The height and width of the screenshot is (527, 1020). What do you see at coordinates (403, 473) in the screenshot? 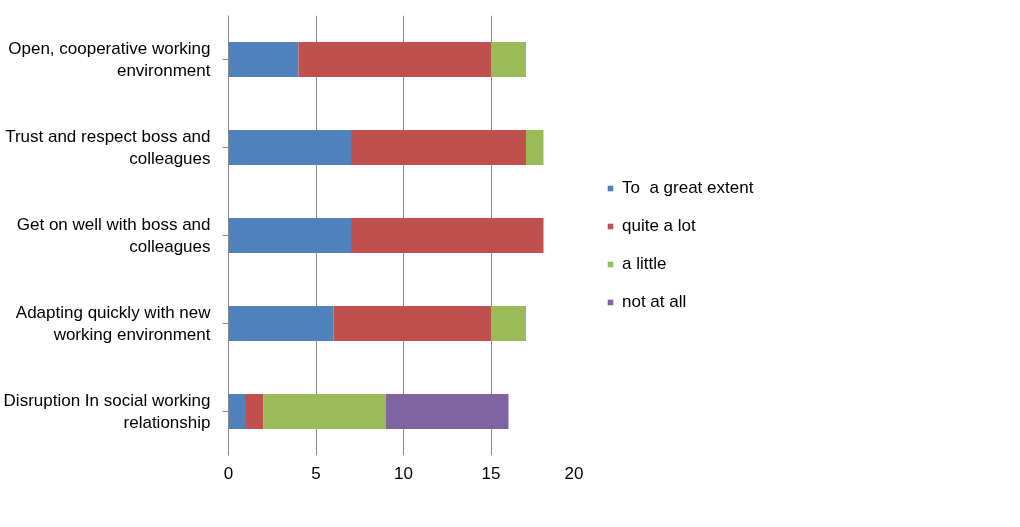
I see `x-tick-label: 10` at bounding box center [403, 473].